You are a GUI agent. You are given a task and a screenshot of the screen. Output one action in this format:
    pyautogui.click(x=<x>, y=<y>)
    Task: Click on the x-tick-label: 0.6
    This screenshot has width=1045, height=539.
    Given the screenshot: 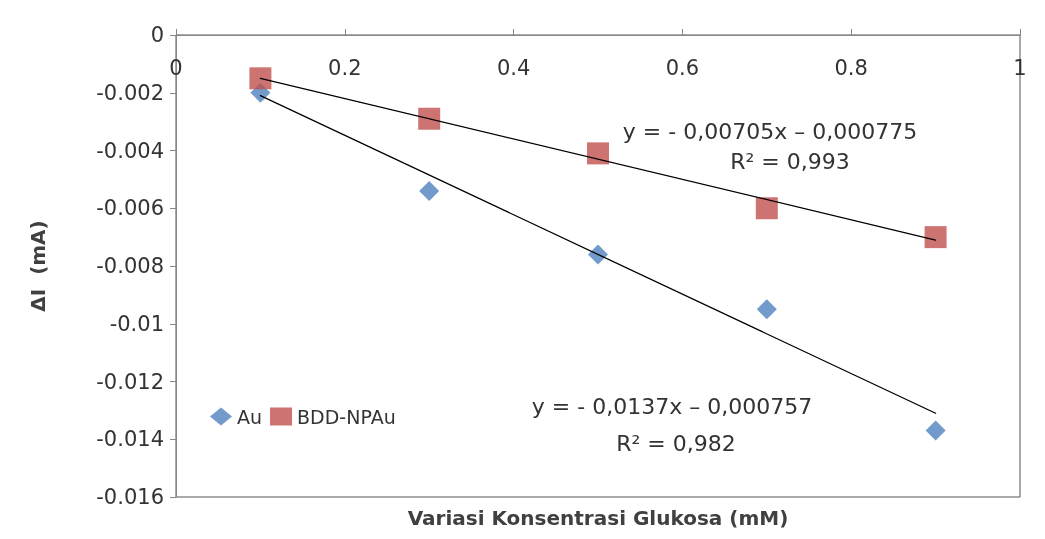 What is the action you would take?
    pyautogui.click(x=682, y=67)
    